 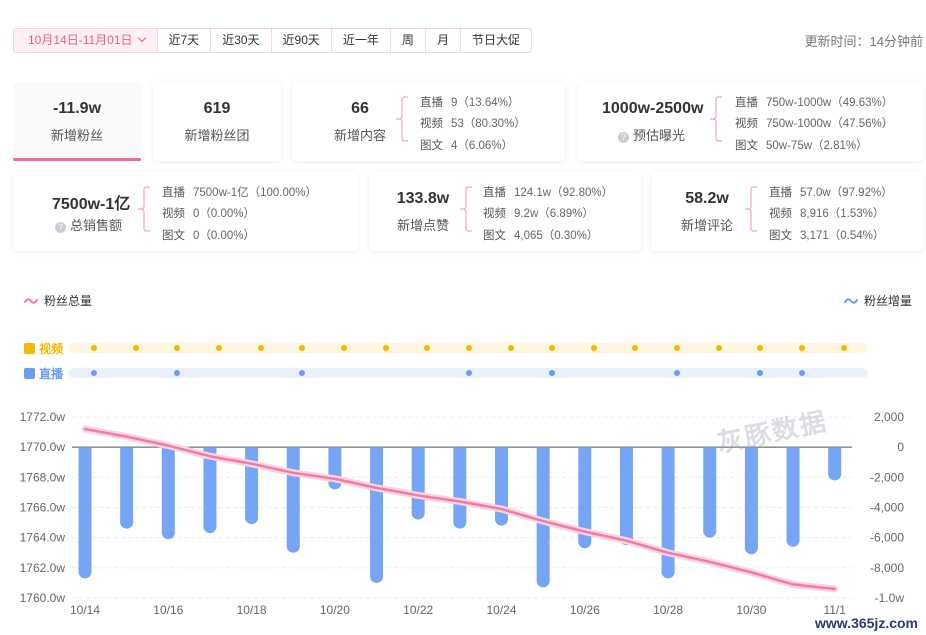 What do you see at coordinates (877, 300) in the screenshot?
I see `legend-fans-increase: 粉丝增量` at bounding box center [877, 300].